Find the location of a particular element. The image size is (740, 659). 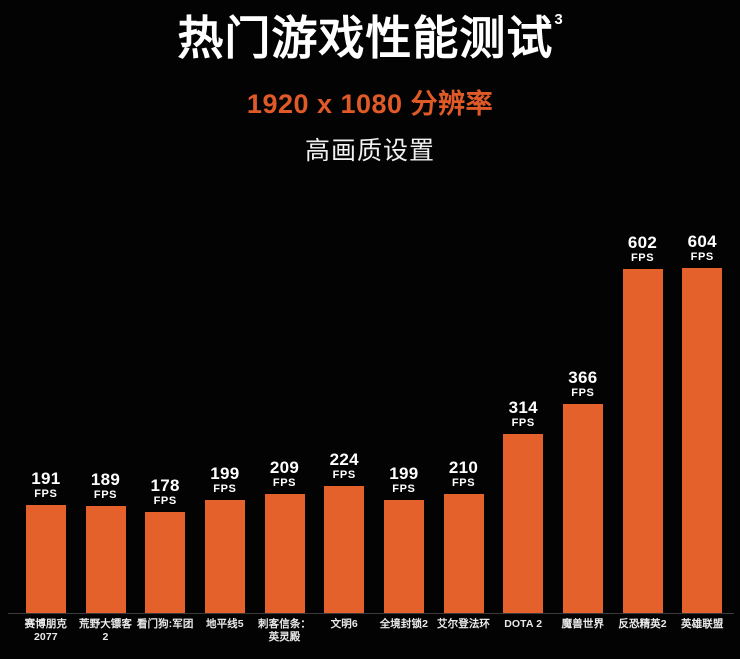

x-axis-tick: 刺客信条： 英灵殿 is located at coordinates (285, 631).